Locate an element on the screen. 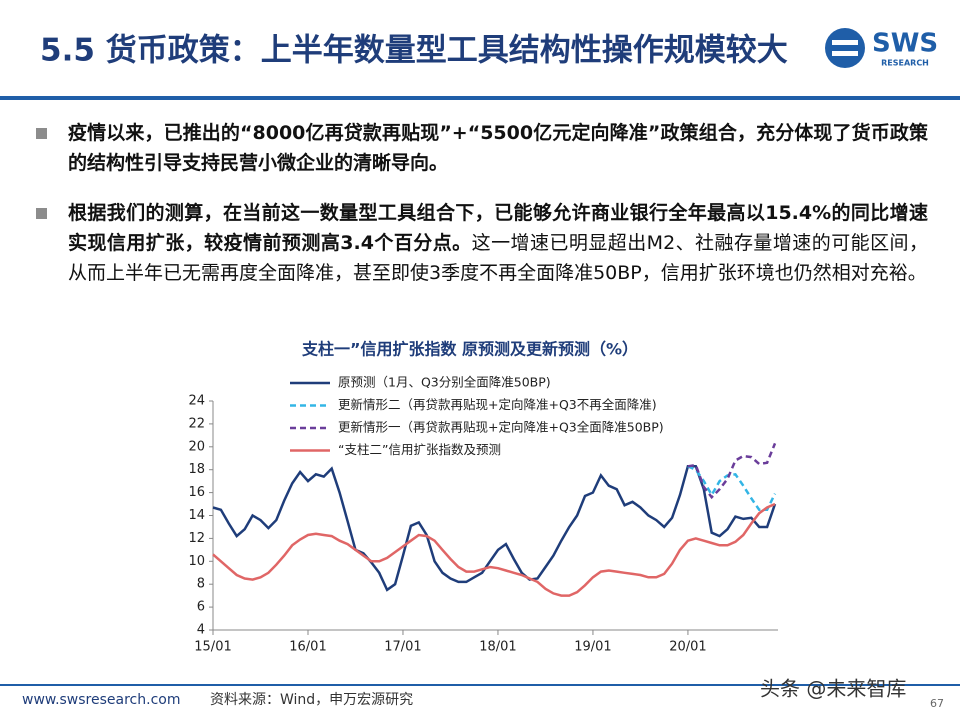  legend-label: 更新情形一（再贷款再贴现+定向降准+Q3全面降准50BP) is located at coordinates (501, 427).